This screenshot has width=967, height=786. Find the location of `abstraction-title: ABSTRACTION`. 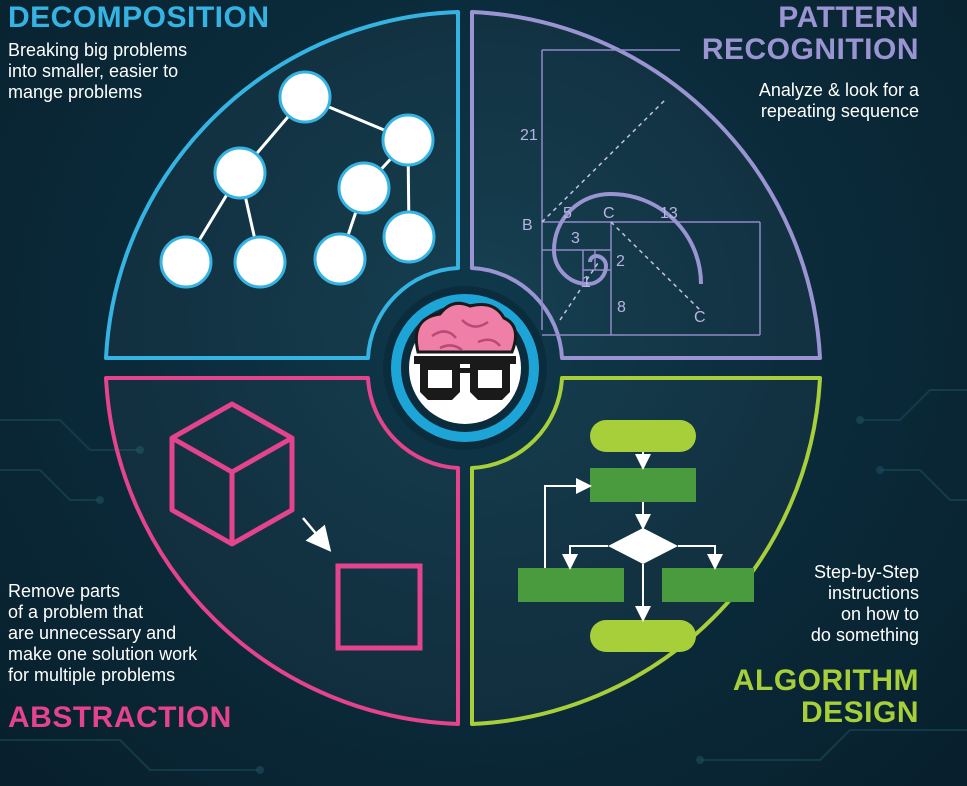

abstraction-title: ABSTRACTION is located at coordinates (120, 717).